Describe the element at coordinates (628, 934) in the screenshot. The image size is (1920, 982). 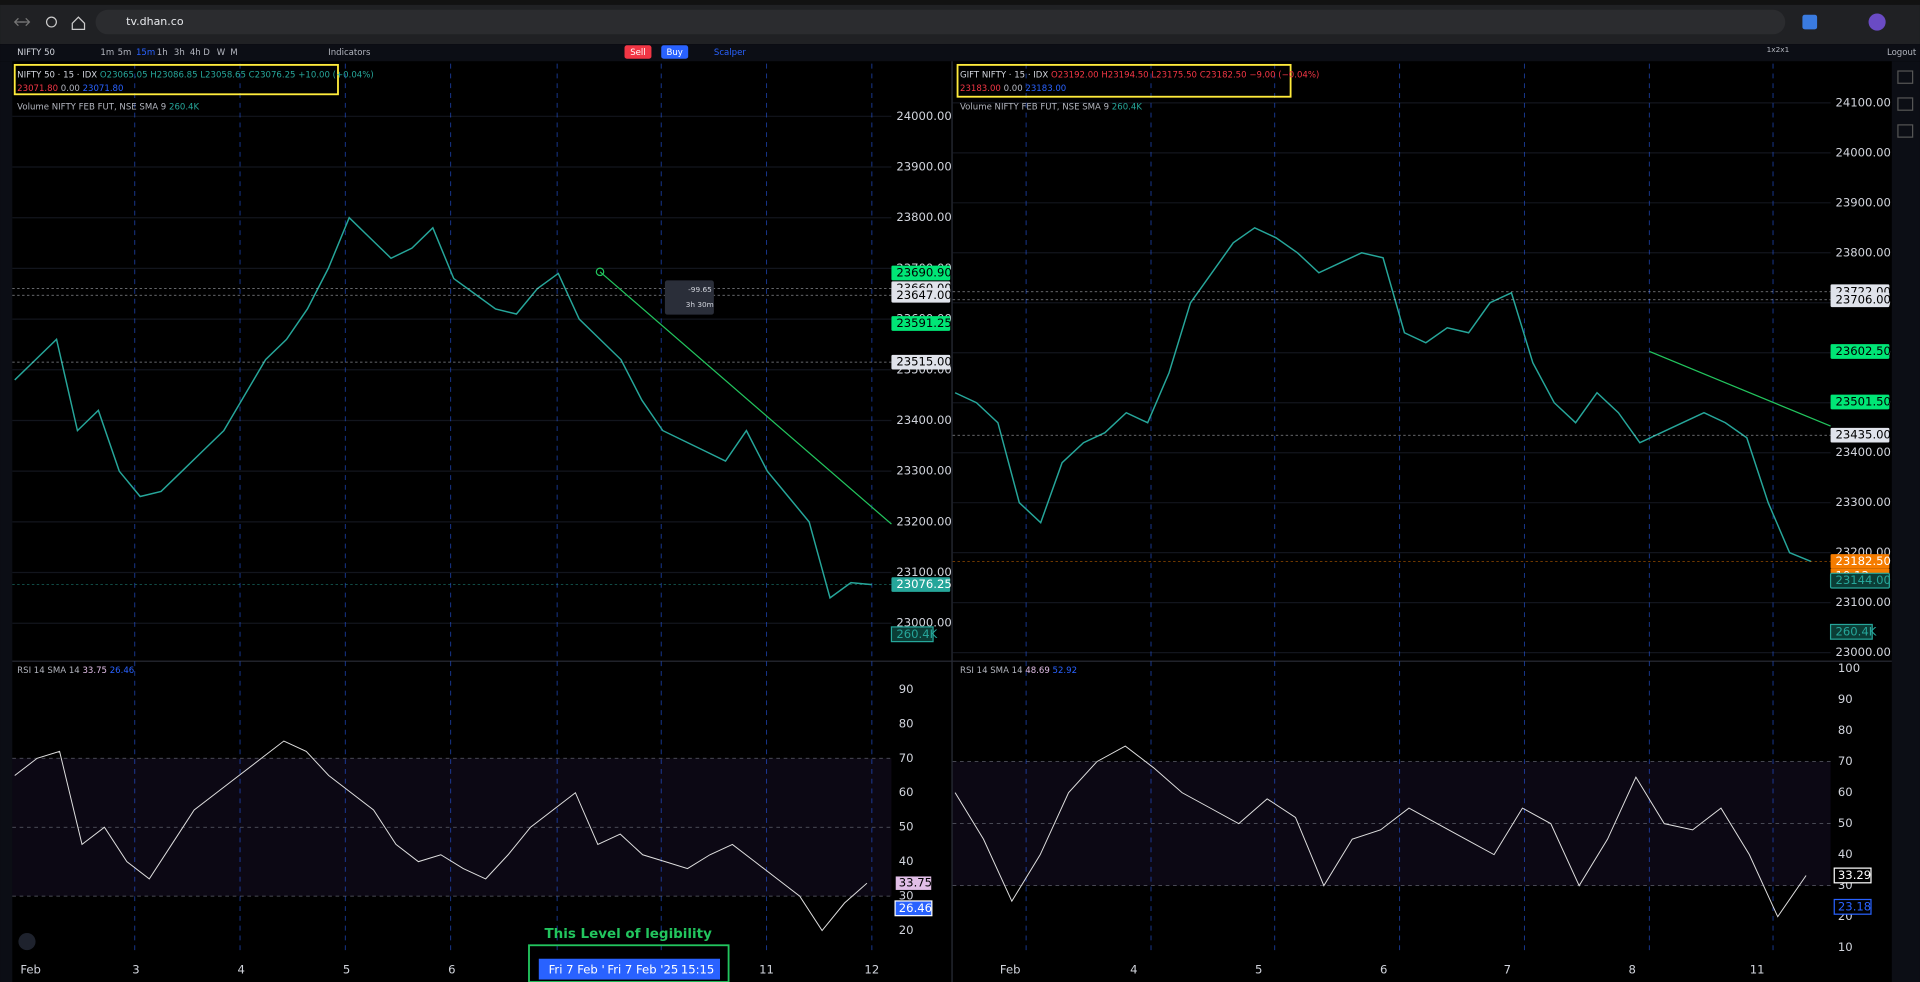
I see `annotation-text: This Level of legibility` at that location.